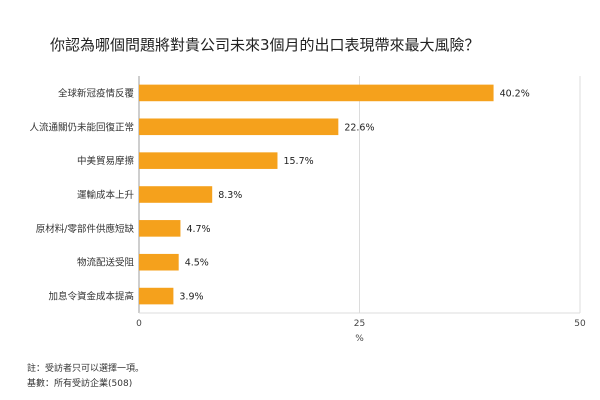  Describe the element at coordinates (106, 263) in the screenshot. I see `category-label: 物流配送受阻` at that location.